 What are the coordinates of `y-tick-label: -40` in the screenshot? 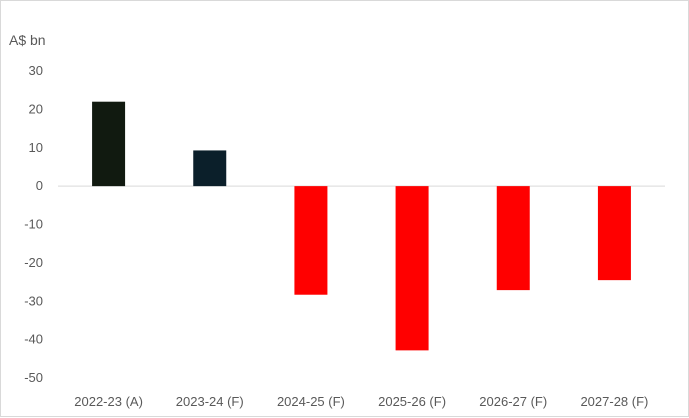 It's located at (33, 339).